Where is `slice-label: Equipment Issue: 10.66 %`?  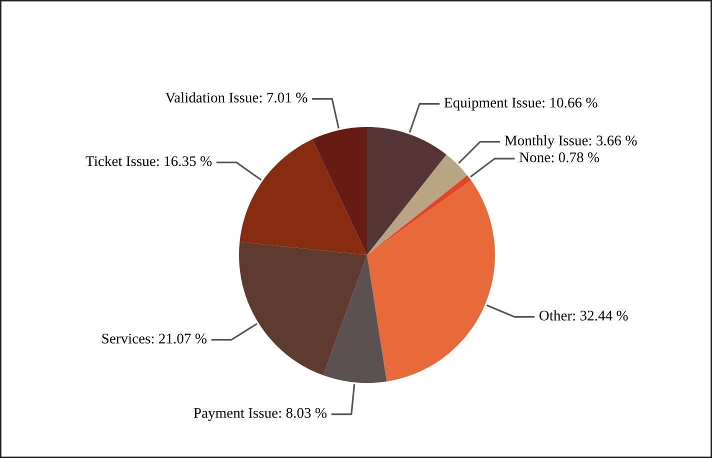 slice-label: Equipment Issue: 10.66 % is located at coordinates (521, 104).